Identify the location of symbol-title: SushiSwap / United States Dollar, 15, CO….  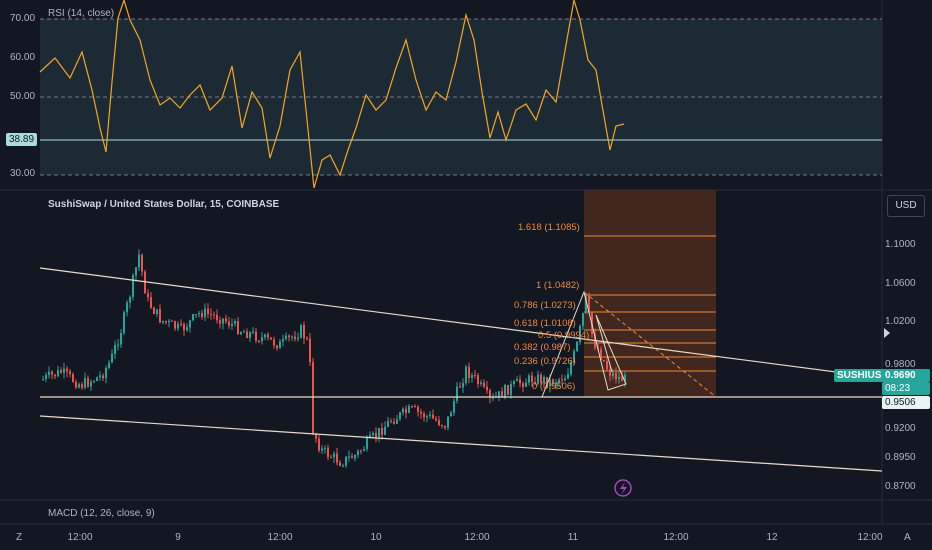
(164, 204).